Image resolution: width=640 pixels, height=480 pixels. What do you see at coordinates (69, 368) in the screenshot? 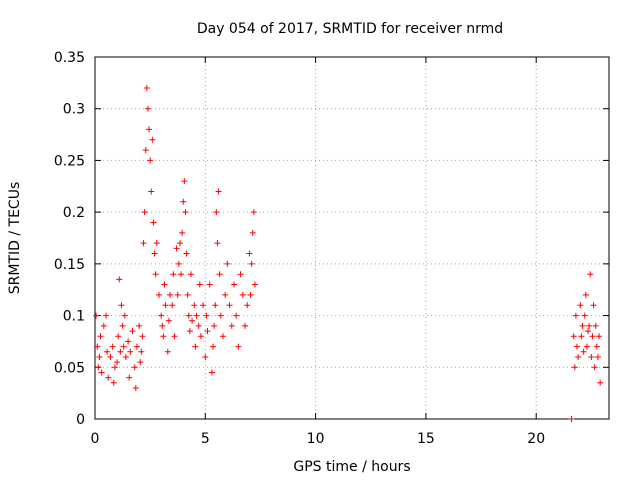
I see `y-tick-label: 0.05` at bounding box center [69, 368].